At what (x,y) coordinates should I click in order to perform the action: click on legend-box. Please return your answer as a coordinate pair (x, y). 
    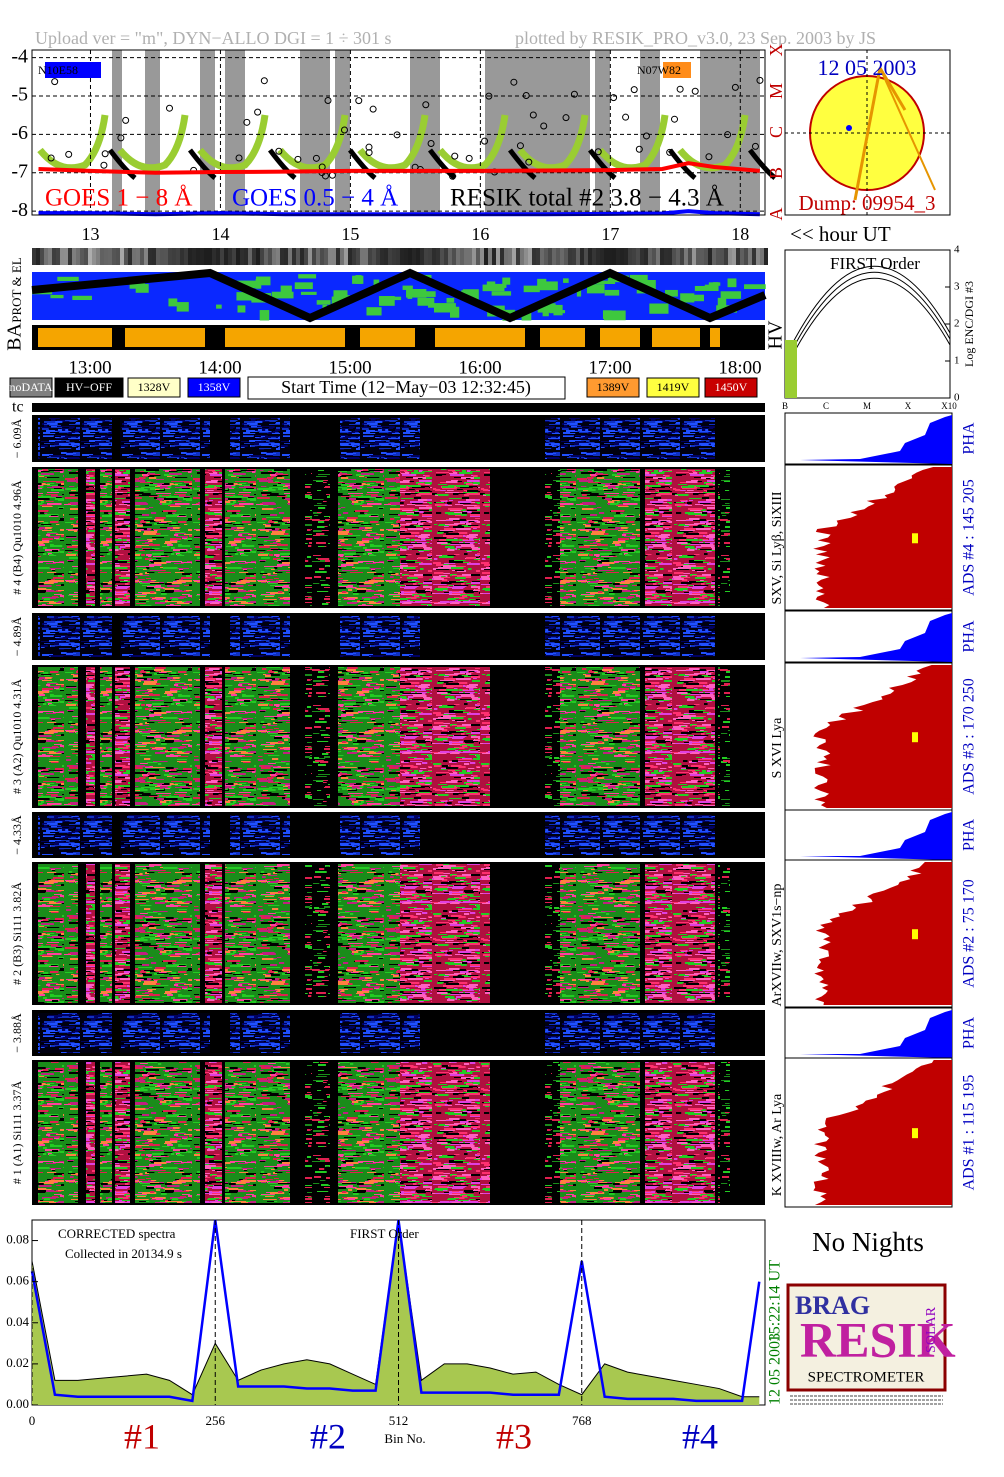
    Looking at the image, I should click on (154, 387).